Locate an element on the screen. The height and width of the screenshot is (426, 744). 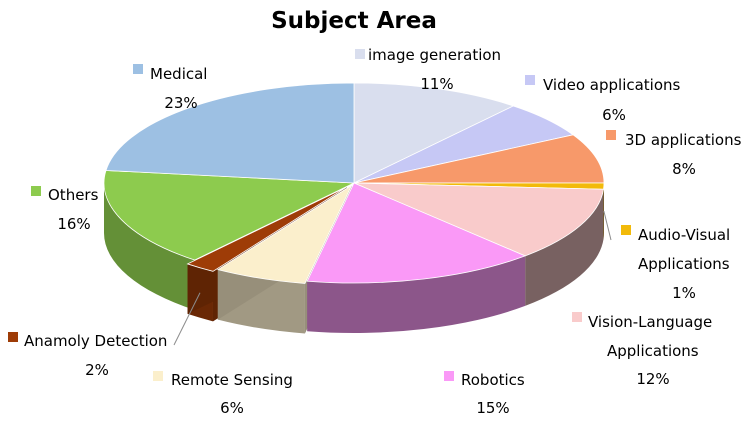
percent-label: 12% is located at coordinates (652, 379).